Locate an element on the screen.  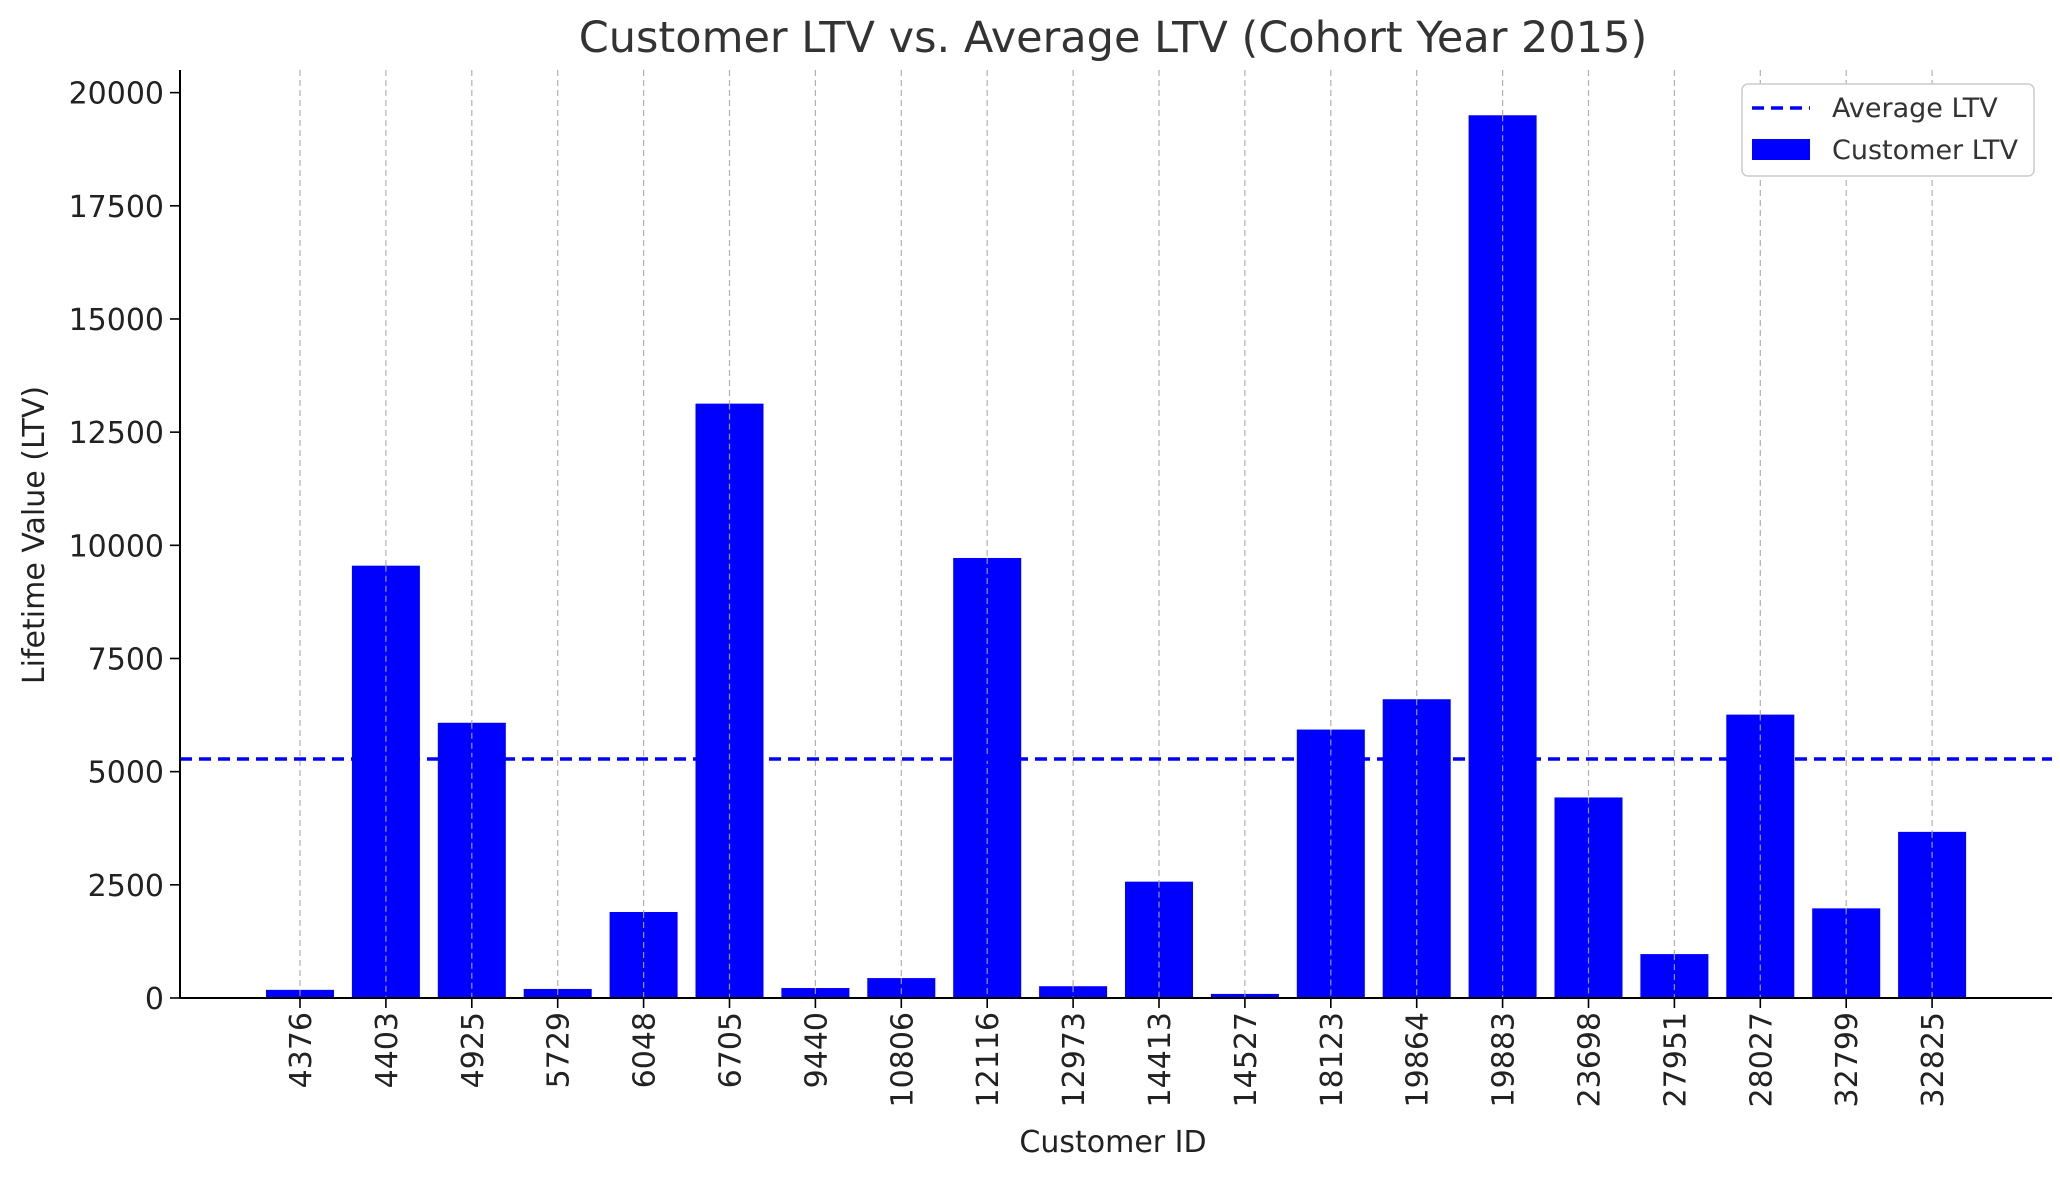
x-tick-label: 12116 is located at coordinates (988, 1059).